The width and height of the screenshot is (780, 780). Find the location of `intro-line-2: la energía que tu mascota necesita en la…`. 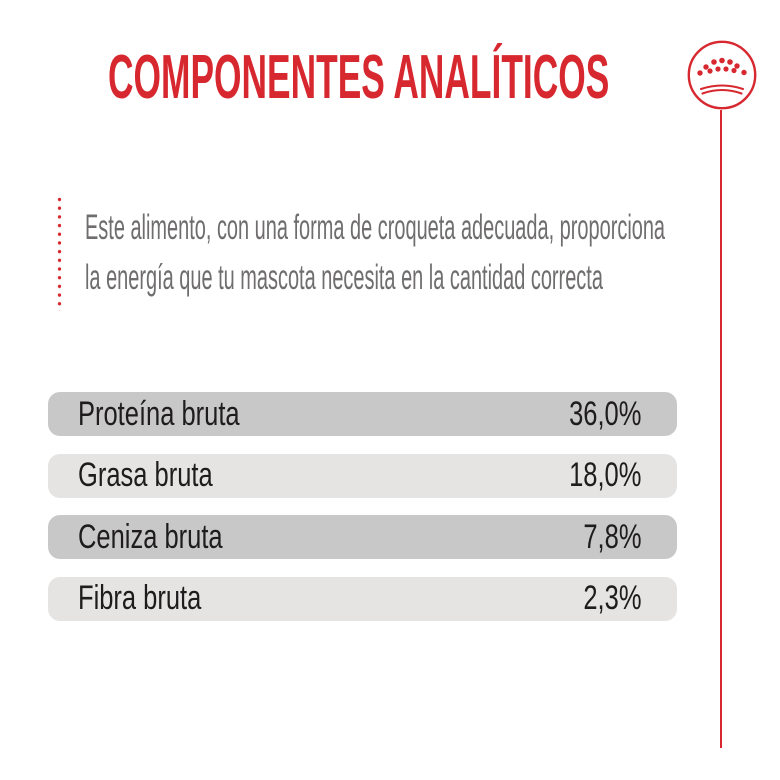

intro-line-2: la energía que tu mascota necesita en la… is located at coordinates (344, 277).